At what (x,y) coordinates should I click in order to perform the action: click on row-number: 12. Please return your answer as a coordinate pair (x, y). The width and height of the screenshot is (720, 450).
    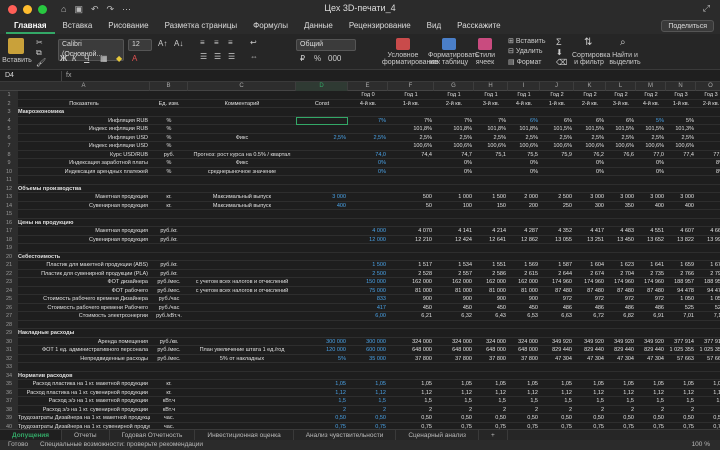
    Looking at the image, I should click on (9, 188).